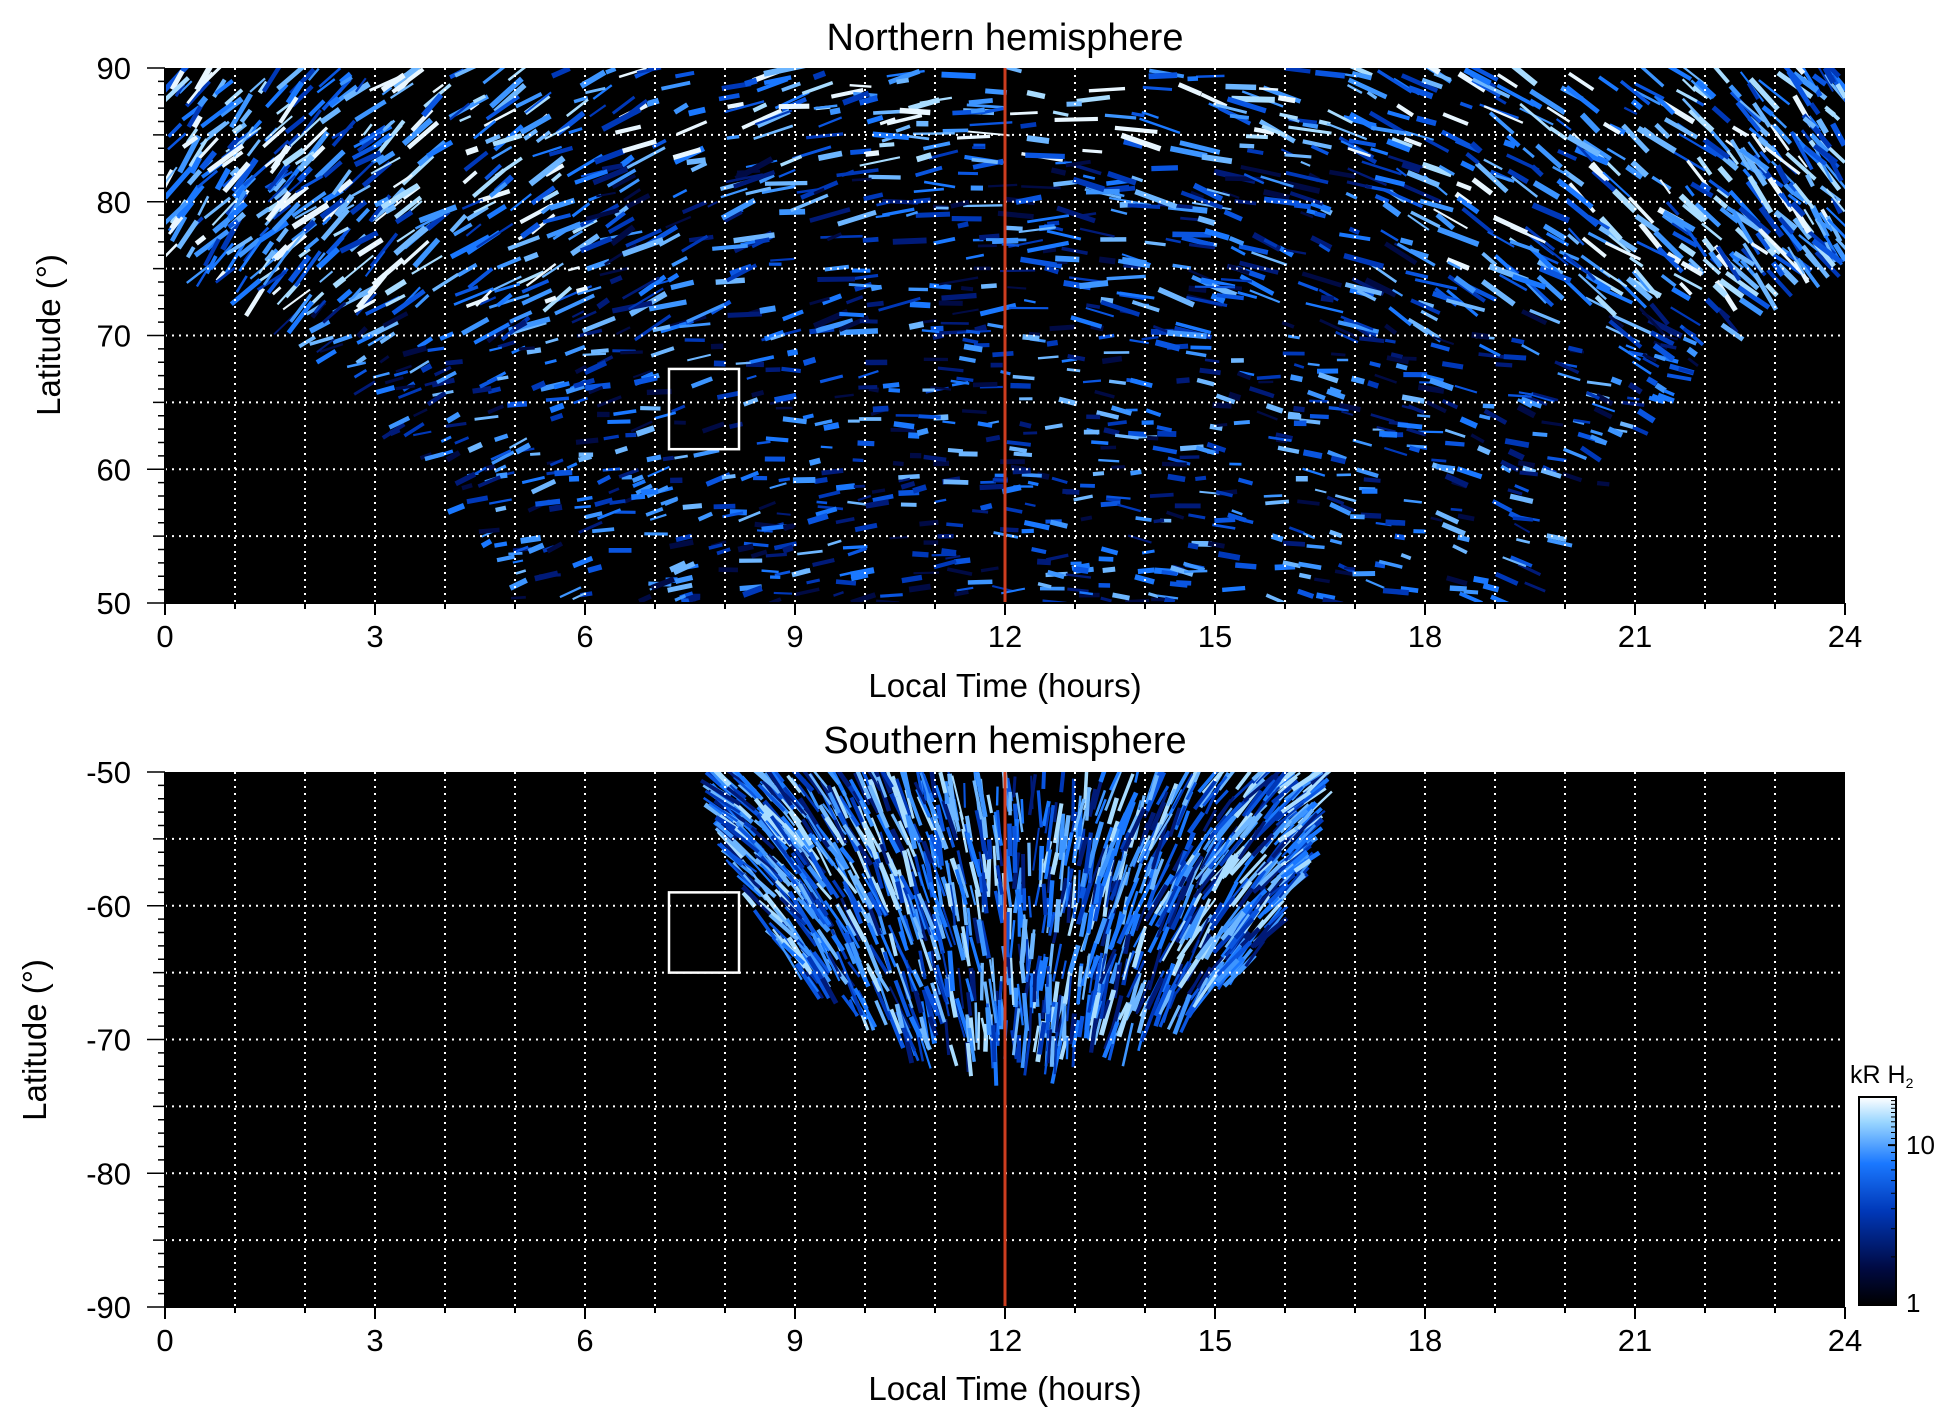 Image resolution: width=1950 pixels, height=1428 pixels. What do you see at coordinates (584, 636) in the screenshot?
I see `x-tick-label: 6` at bounding box center [584, 636].